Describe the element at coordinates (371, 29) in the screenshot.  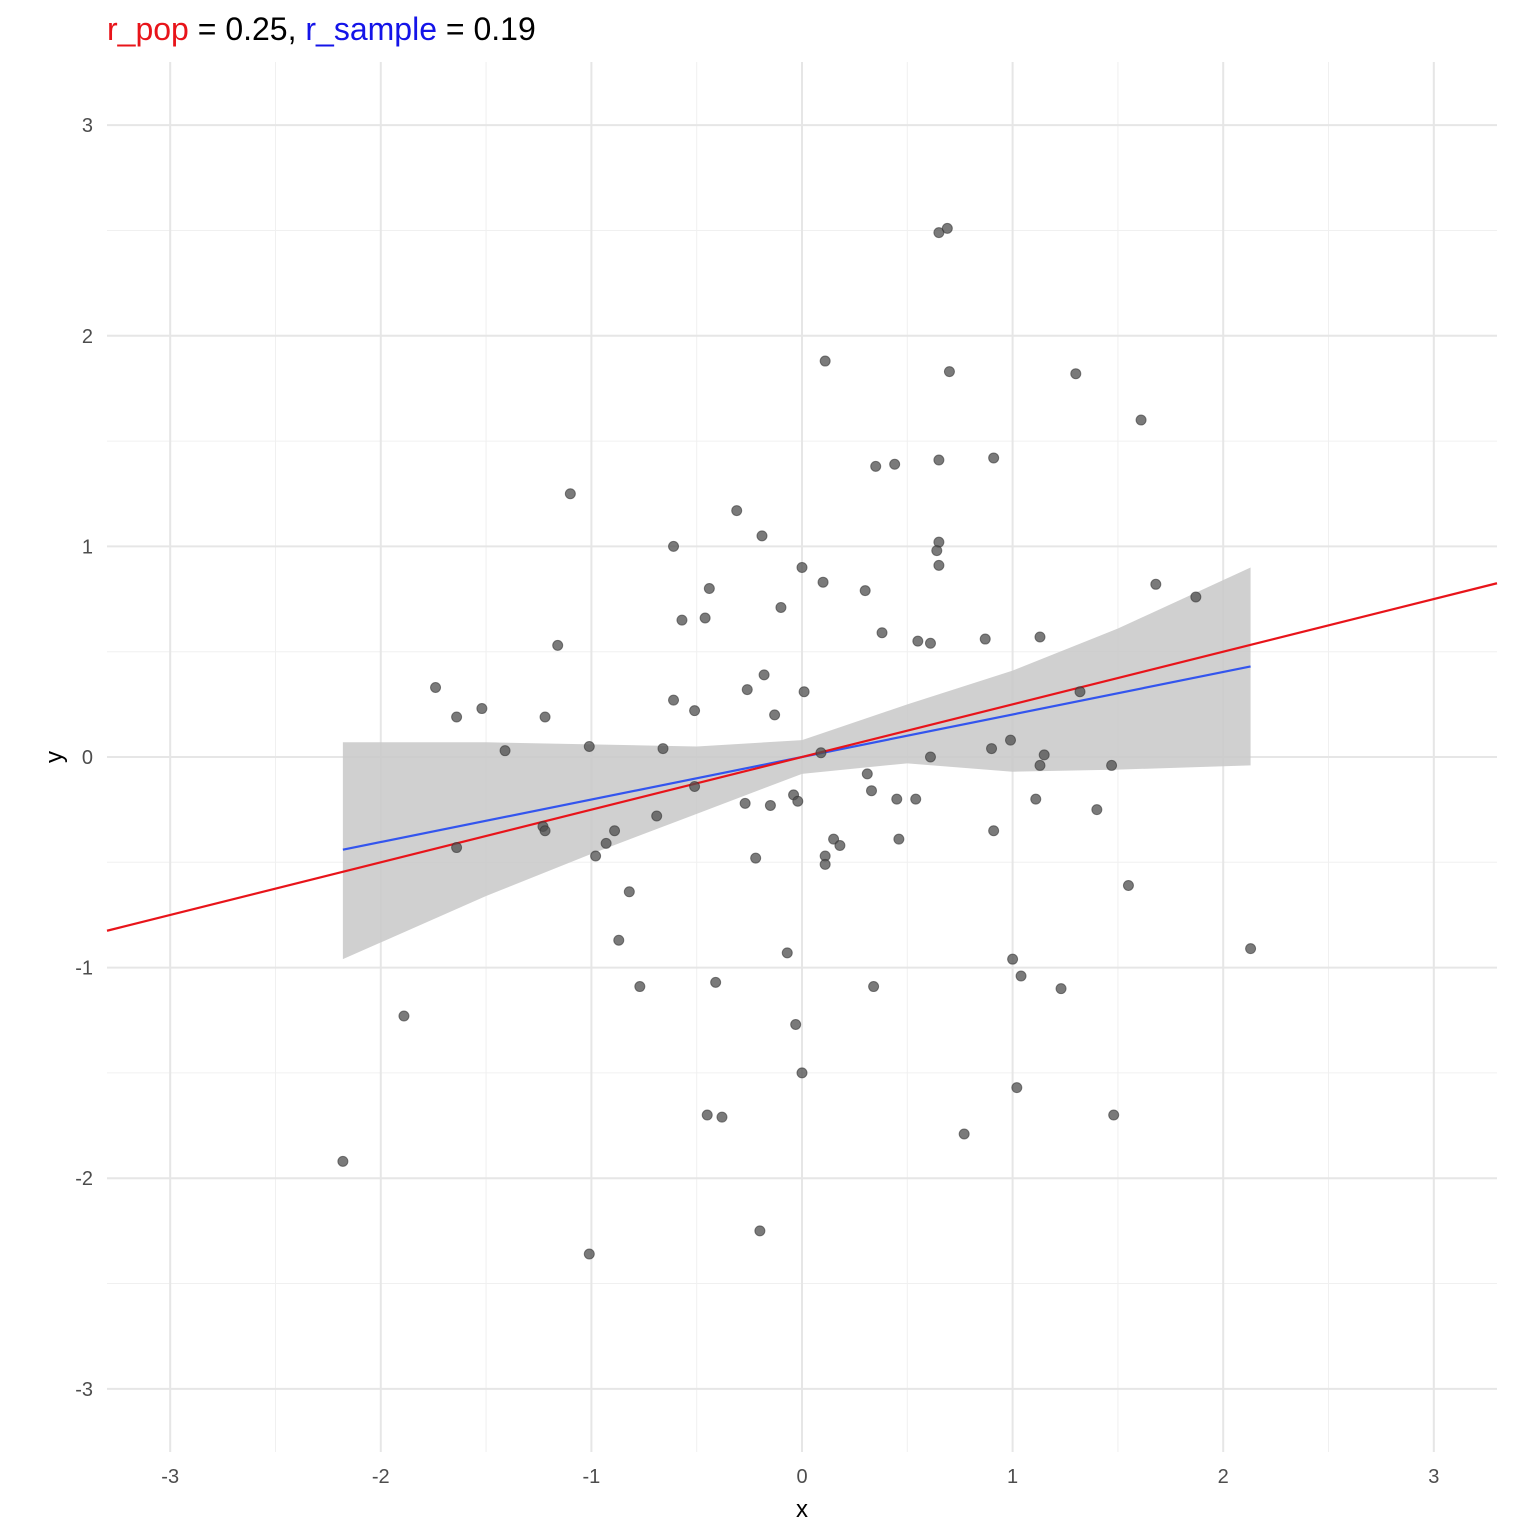
I see `chart-title-part: r_sample` at that location.